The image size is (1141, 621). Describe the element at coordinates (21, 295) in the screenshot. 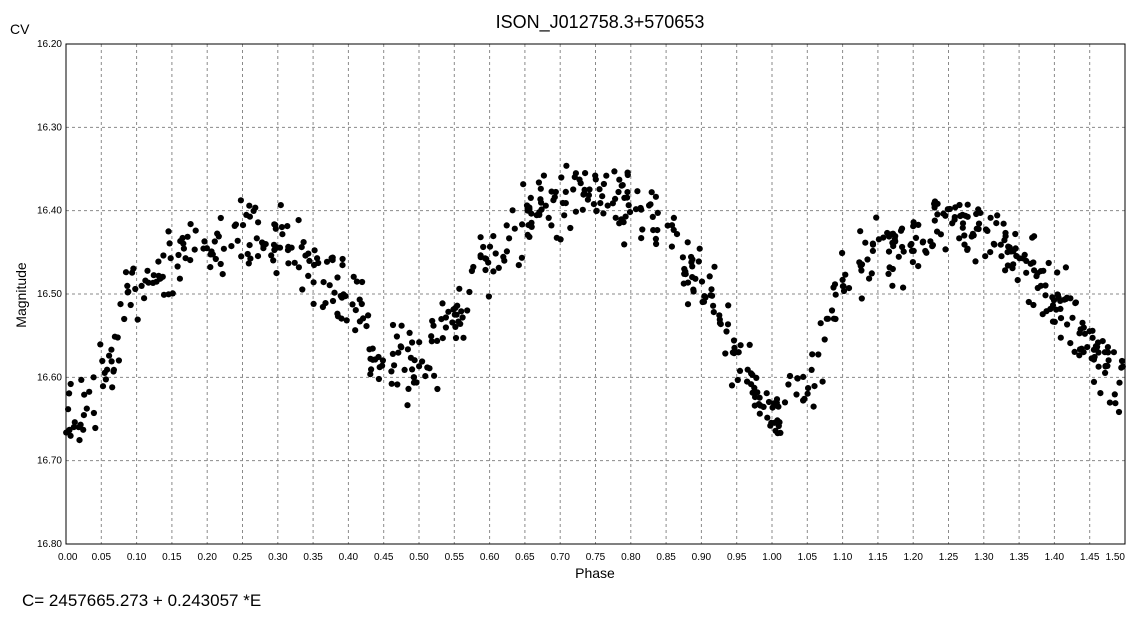

I see `y-axis-label: Magnitude` at that location.